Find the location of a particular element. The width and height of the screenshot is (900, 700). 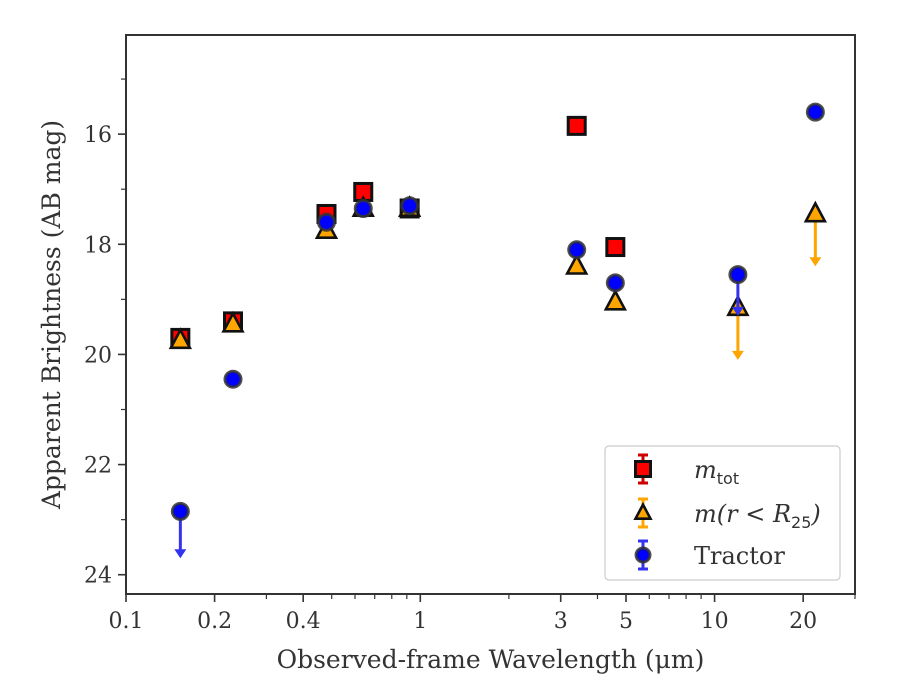

x-tick-label: 20 is located at coordinates (803, 621).